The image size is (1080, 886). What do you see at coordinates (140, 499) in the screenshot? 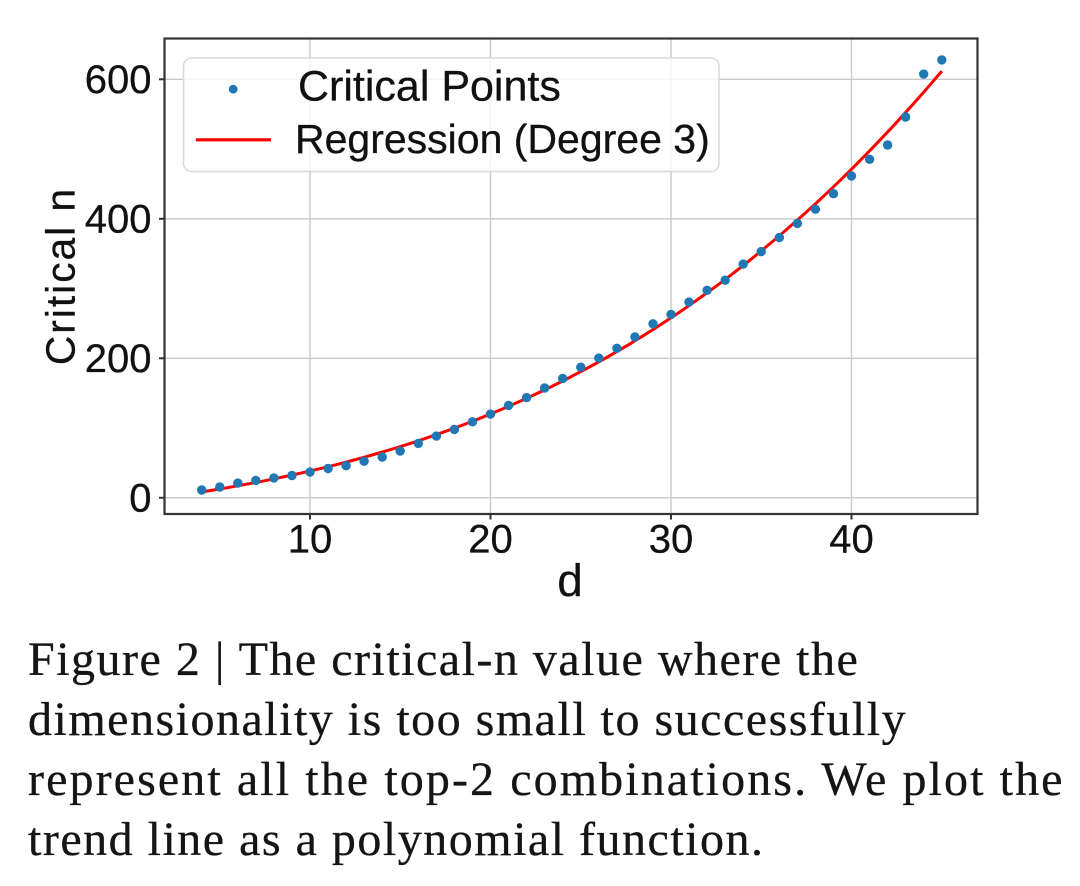
I see `svg-text: 0` at bounding box center [140, 499].